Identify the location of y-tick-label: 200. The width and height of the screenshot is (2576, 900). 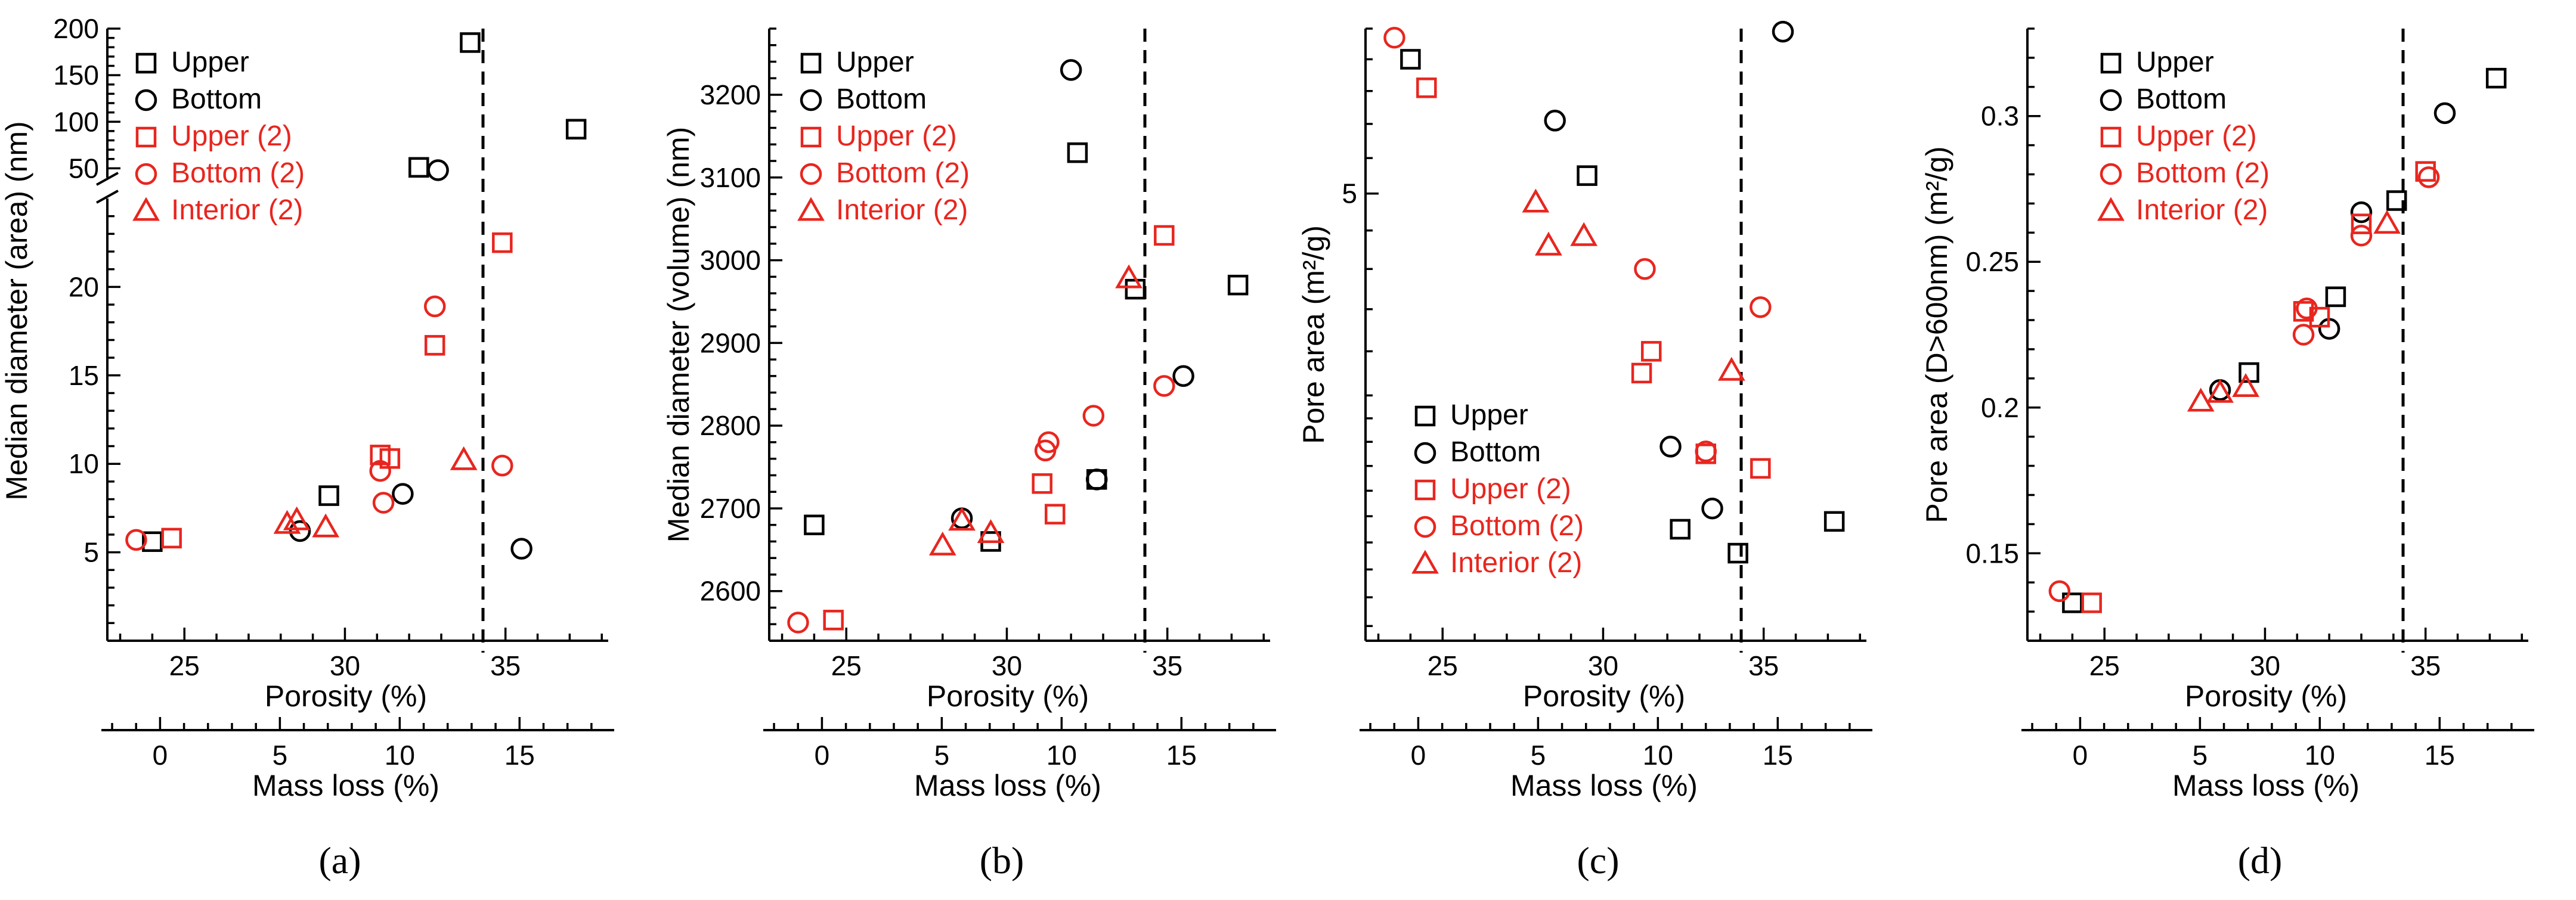
(76, 29).